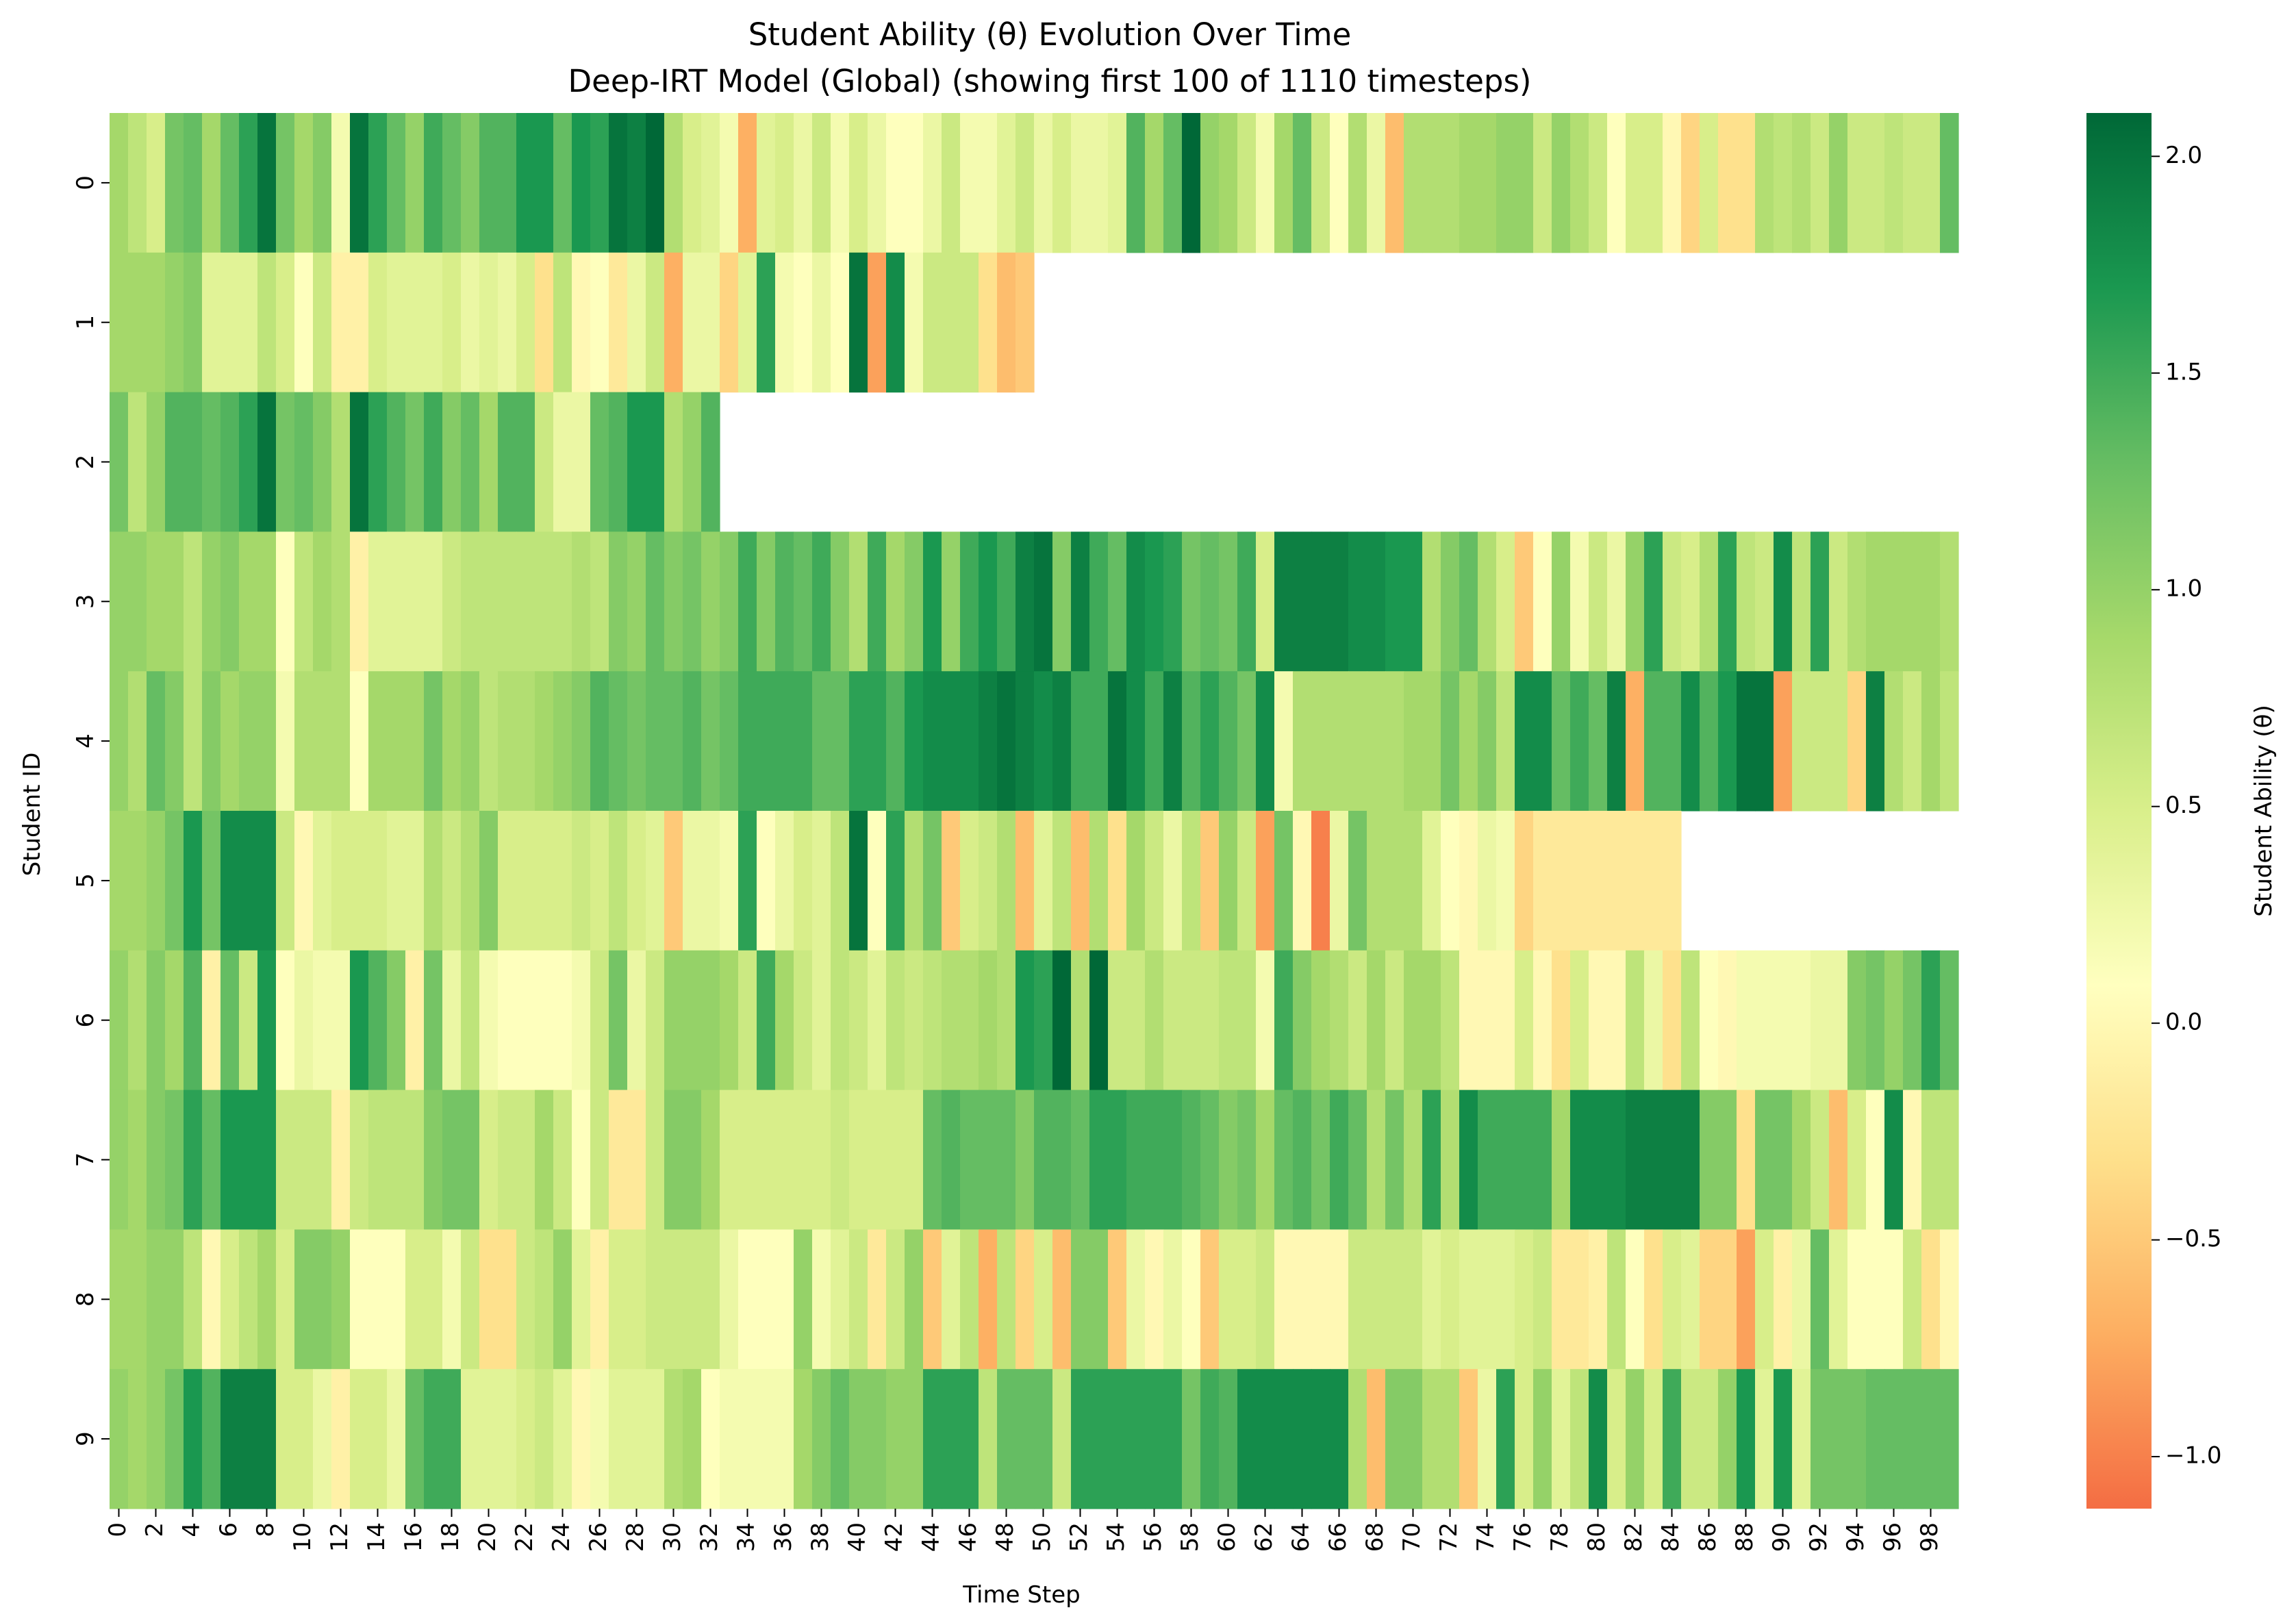 This screenshot has height=1623, width=2296. Describe the element at coordinates (1190, 1537) in the screenshot. I see `x-tick-label: 58` at that location.